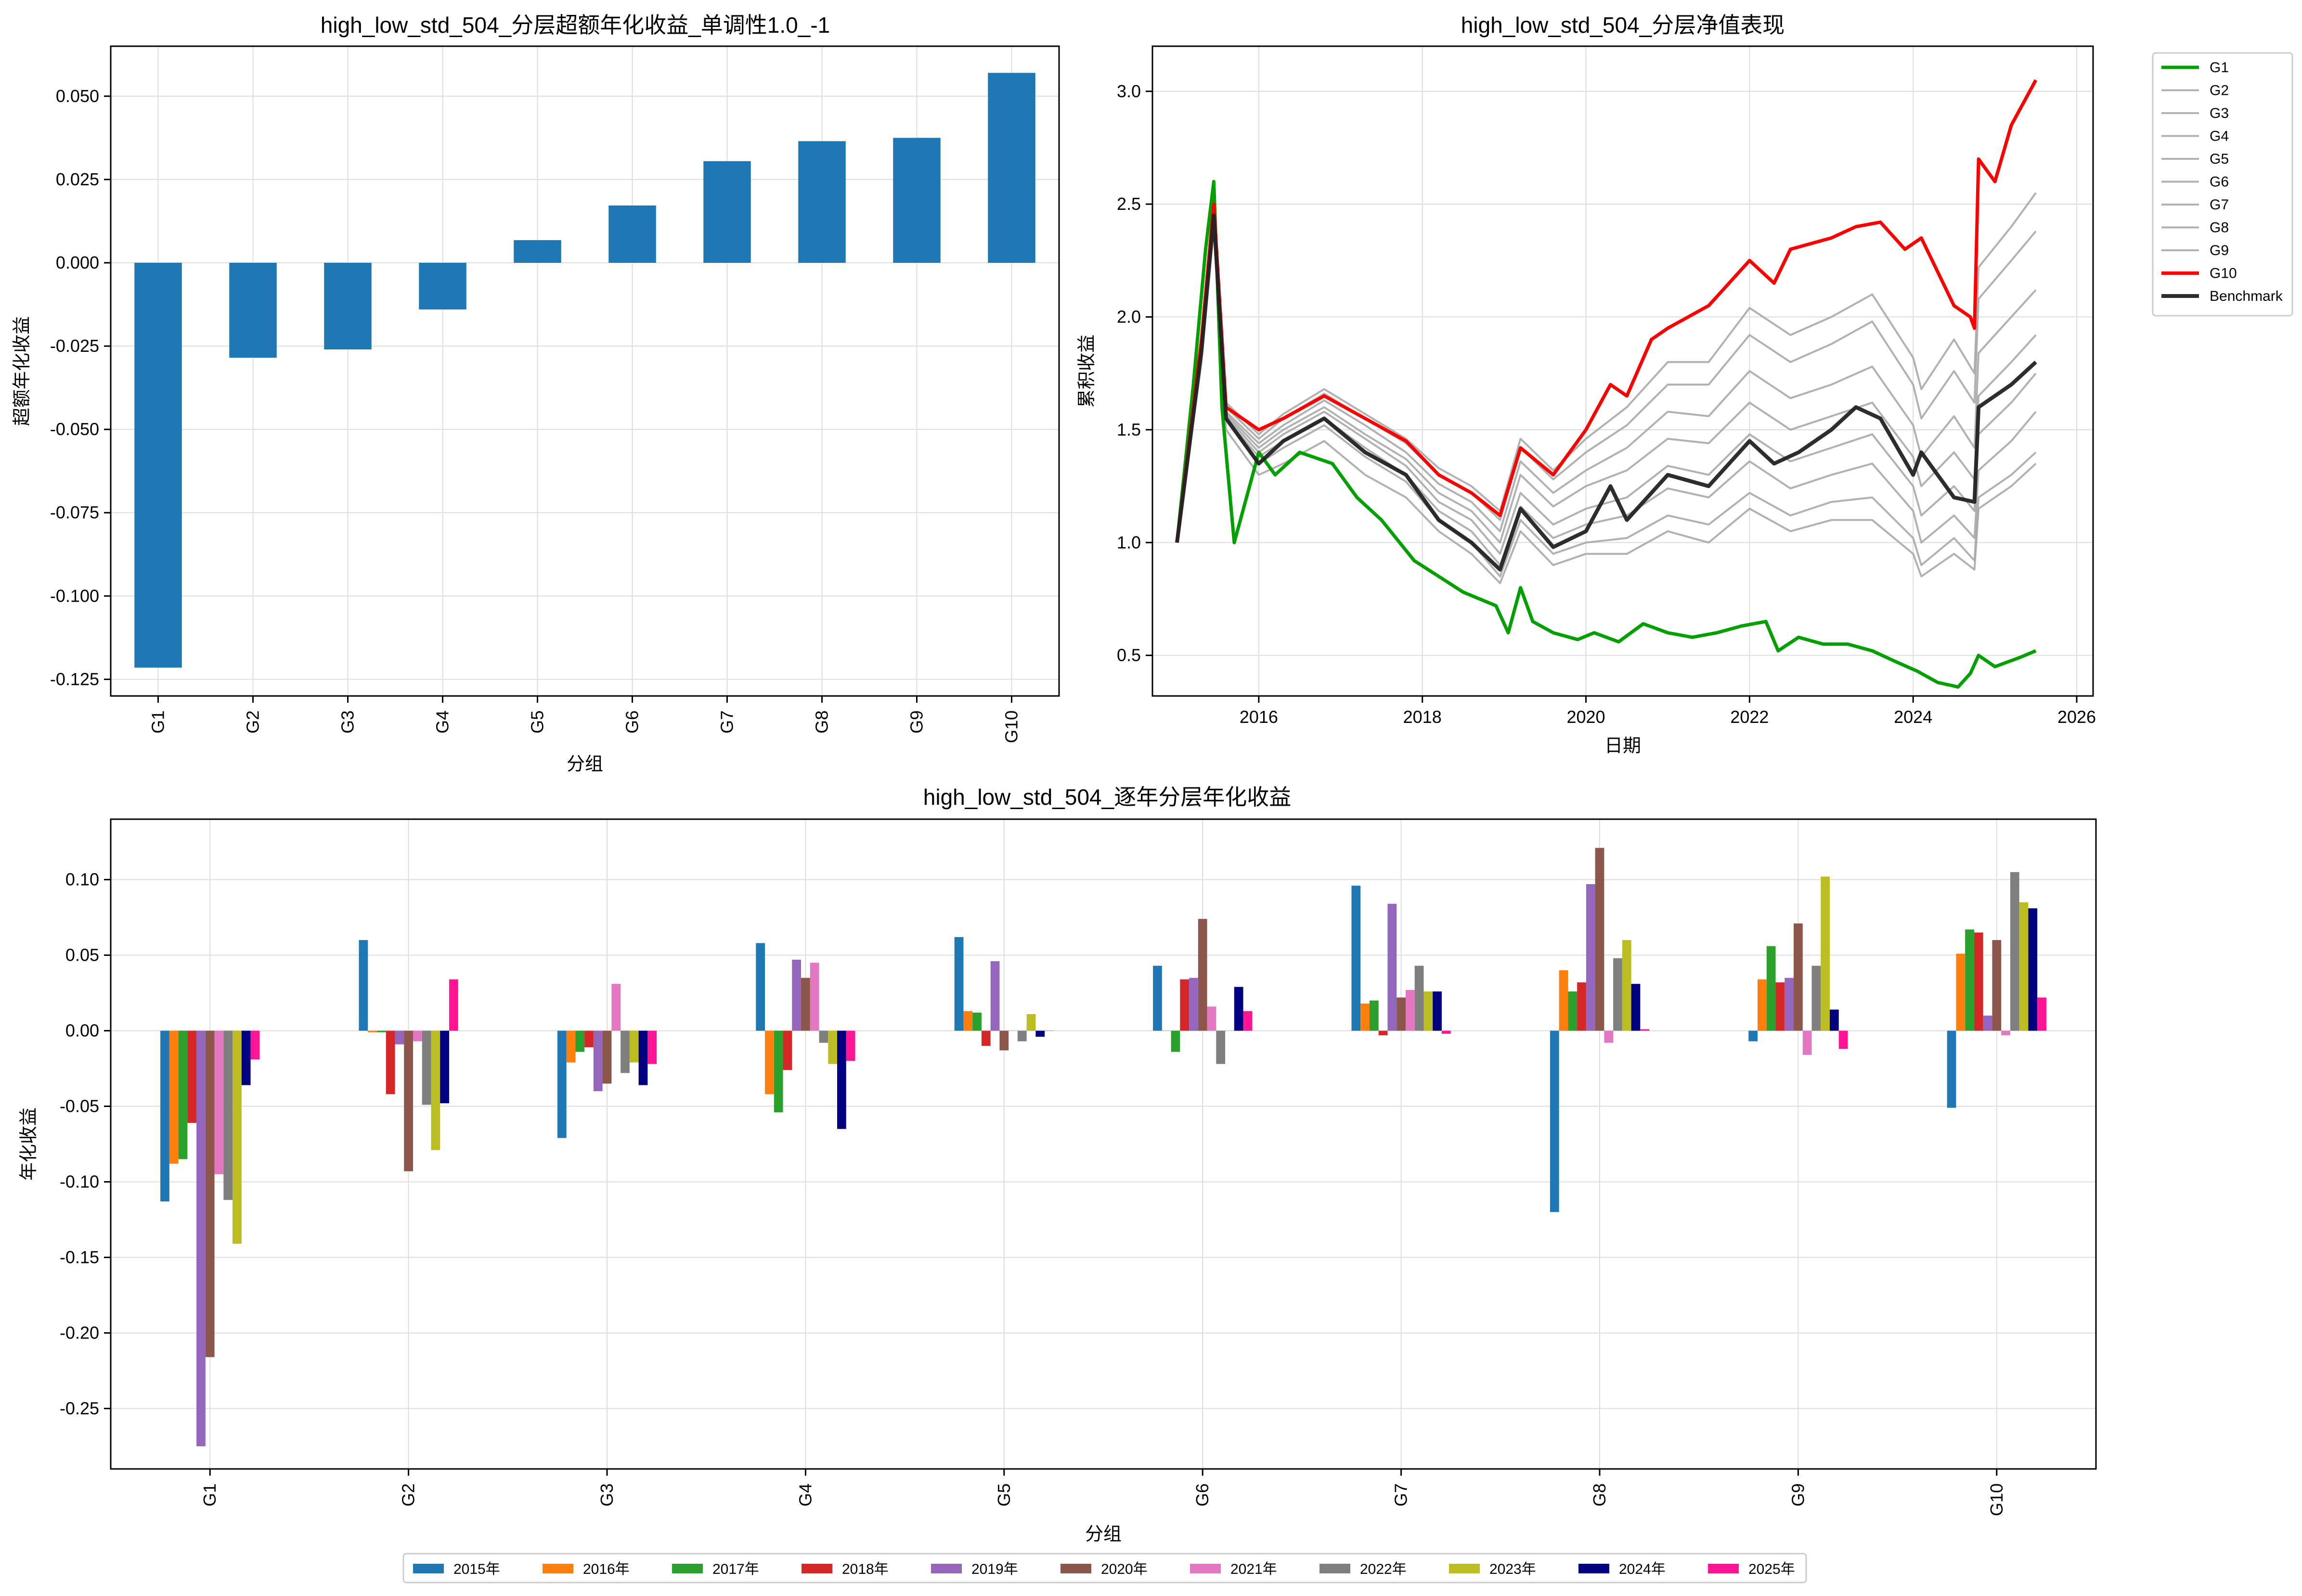 Image resolution: width=2302 pixels, height=1596 pixels. Describe the element at coordinates (79, 1408) in the screenshot. I see `chart3-y-tick-label: -0.25` at that location.